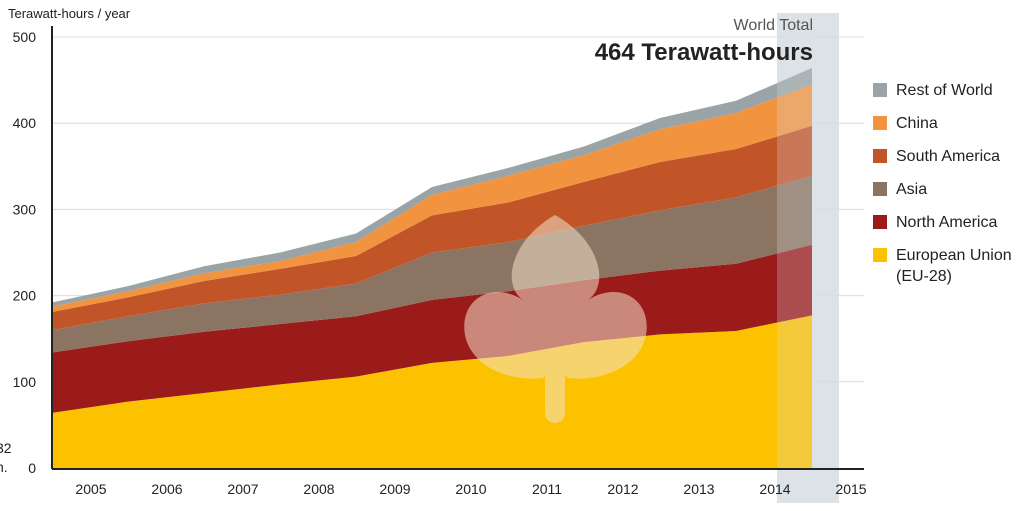 The height and width of the screenshot is (511, 1024). Describe the element at coordinates (90, 489) in the screenshot. I see `x-tick-label: 2005` at that location.